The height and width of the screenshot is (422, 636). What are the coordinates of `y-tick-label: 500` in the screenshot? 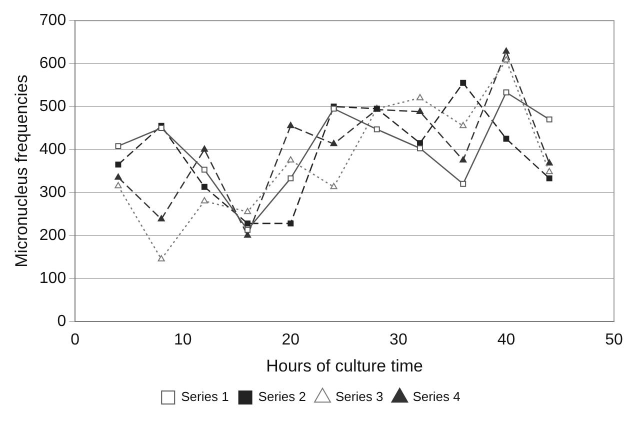 It's located at (52, 106).